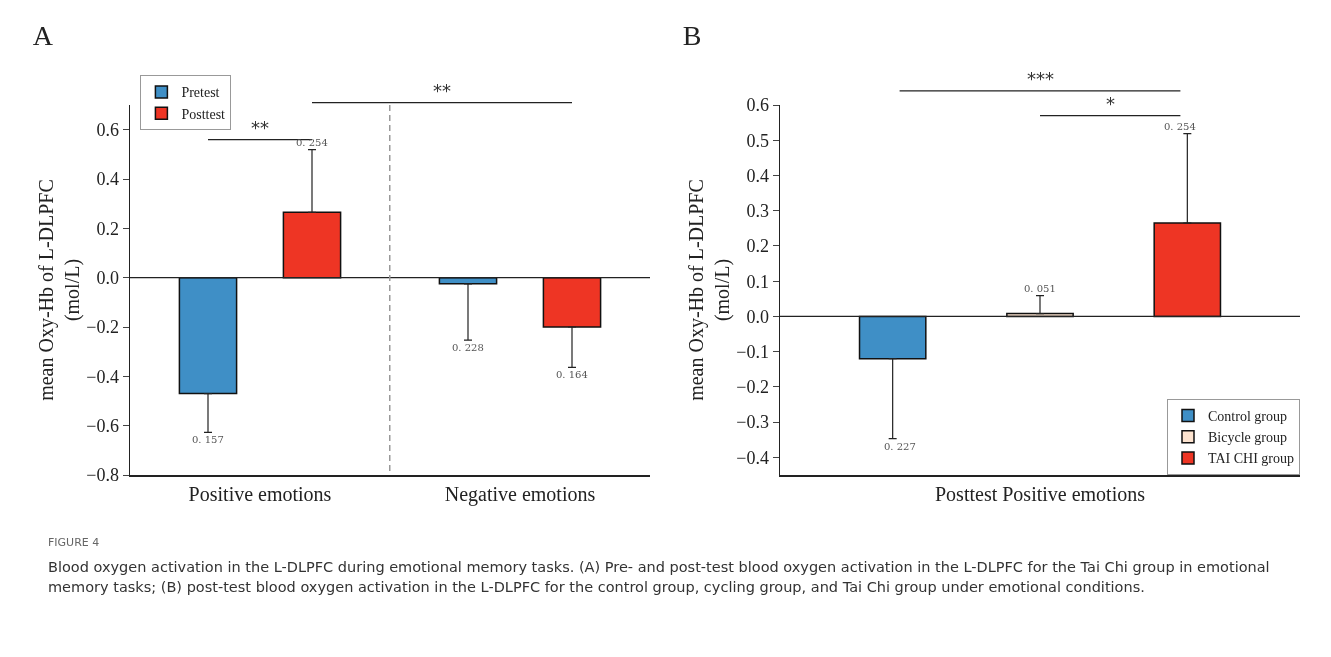 The width and height of the screenshot is (1331, 657). What do you see at coordinates (74, 542) in the screenshot?
I see `caption: FIGURE 4` at bounding box center [74, 542].